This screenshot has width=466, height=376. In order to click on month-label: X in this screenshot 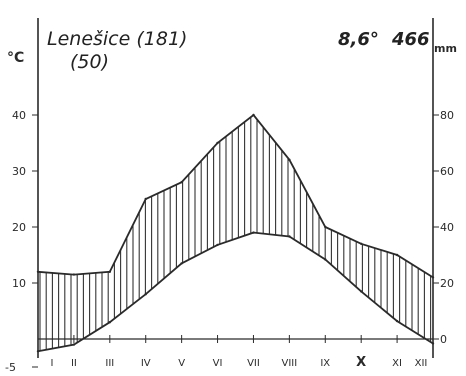, I will do `click(361, 362)`.